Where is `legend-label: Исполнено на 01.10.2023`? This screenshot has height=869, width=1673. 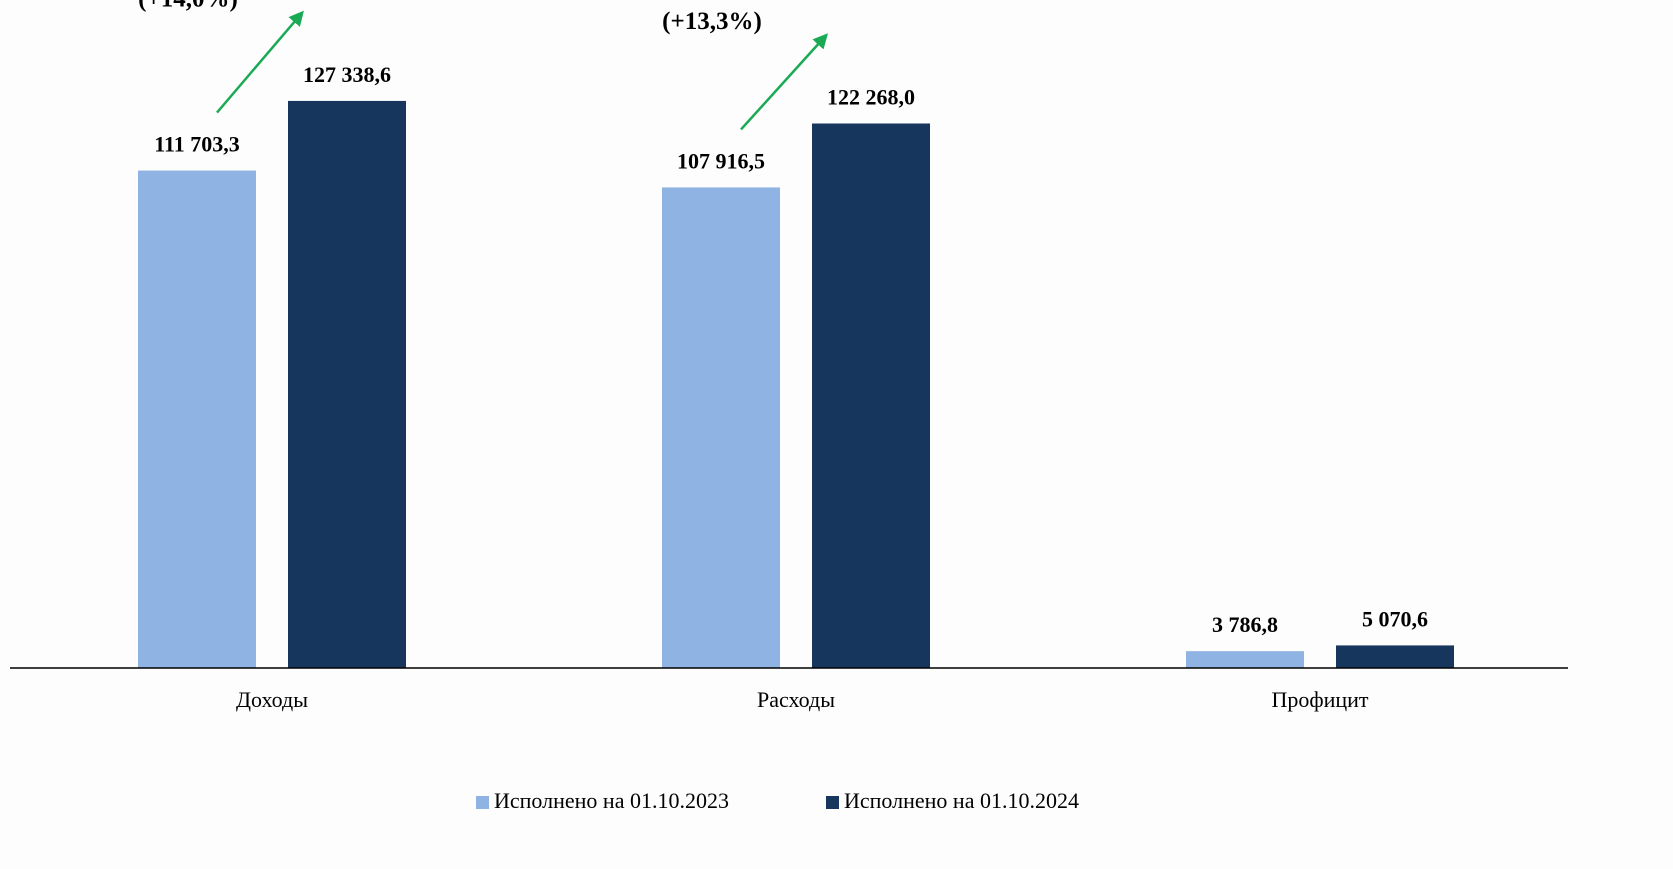 legend-label: Исполнено на 01.10.2023 is located at coordinates (611, 800).